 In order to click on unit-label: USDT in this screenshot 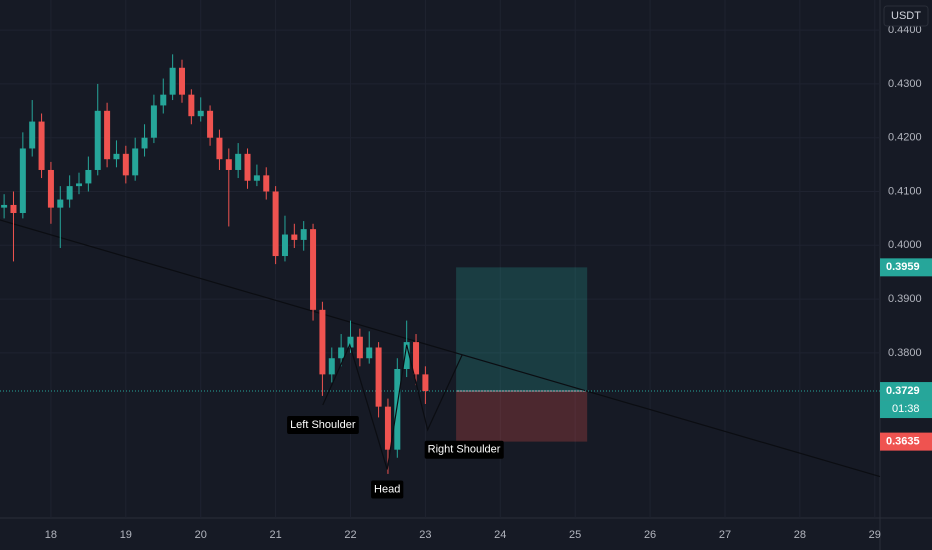, I will do `click(906, 16)`.